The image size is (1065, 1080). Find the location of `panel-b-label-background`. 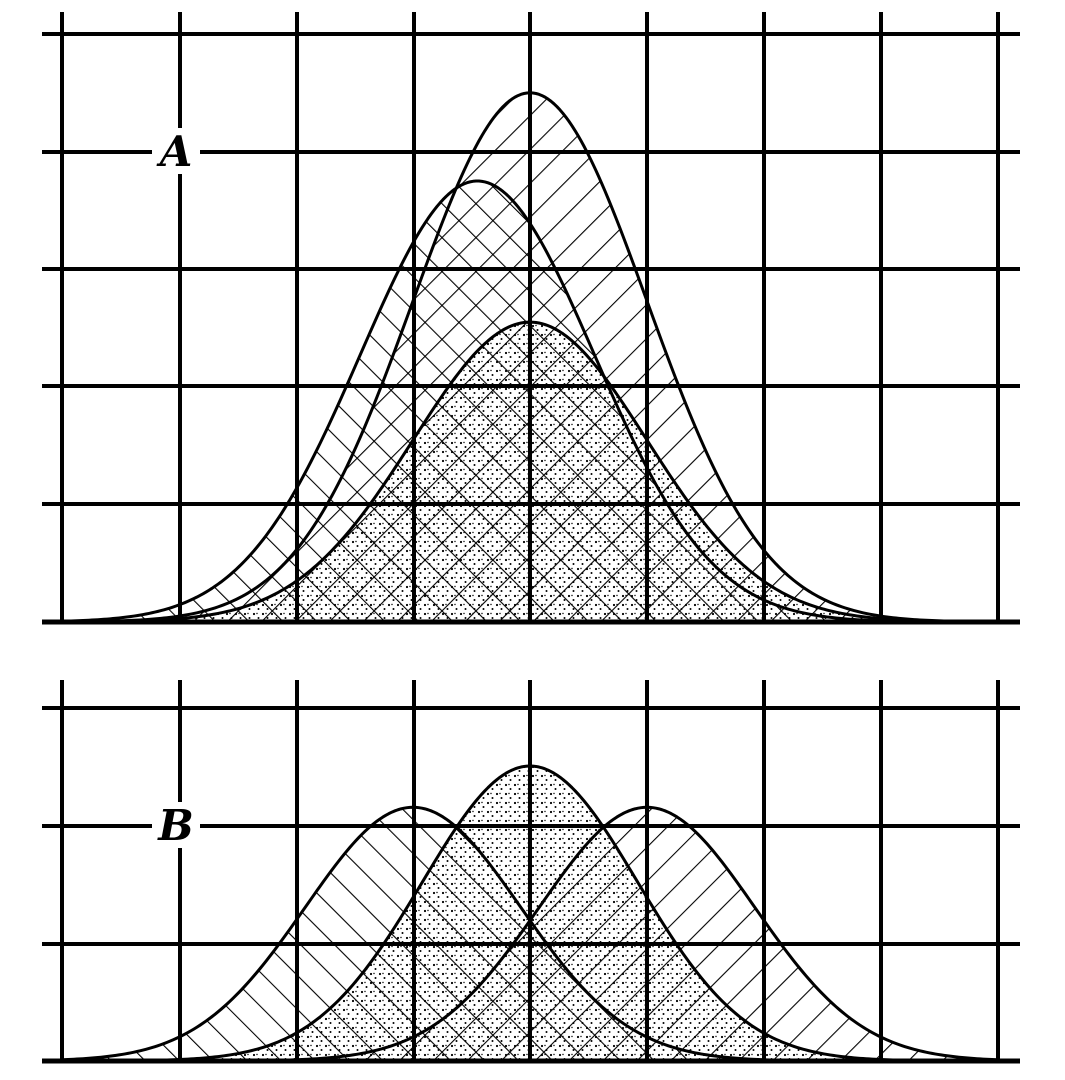

panel-b-label-background is located at coordinates (176, 825).